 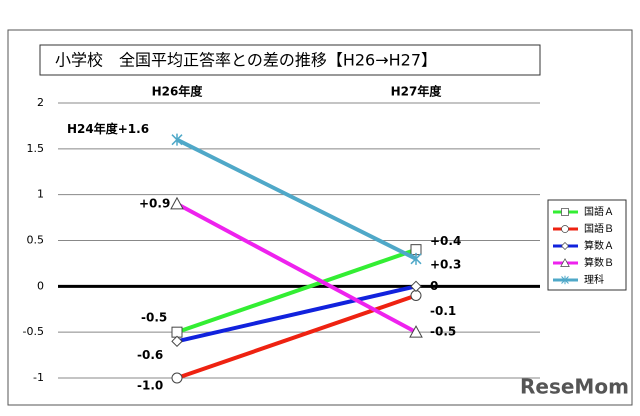 I want to click on title-box, so click(x=290, y=60).